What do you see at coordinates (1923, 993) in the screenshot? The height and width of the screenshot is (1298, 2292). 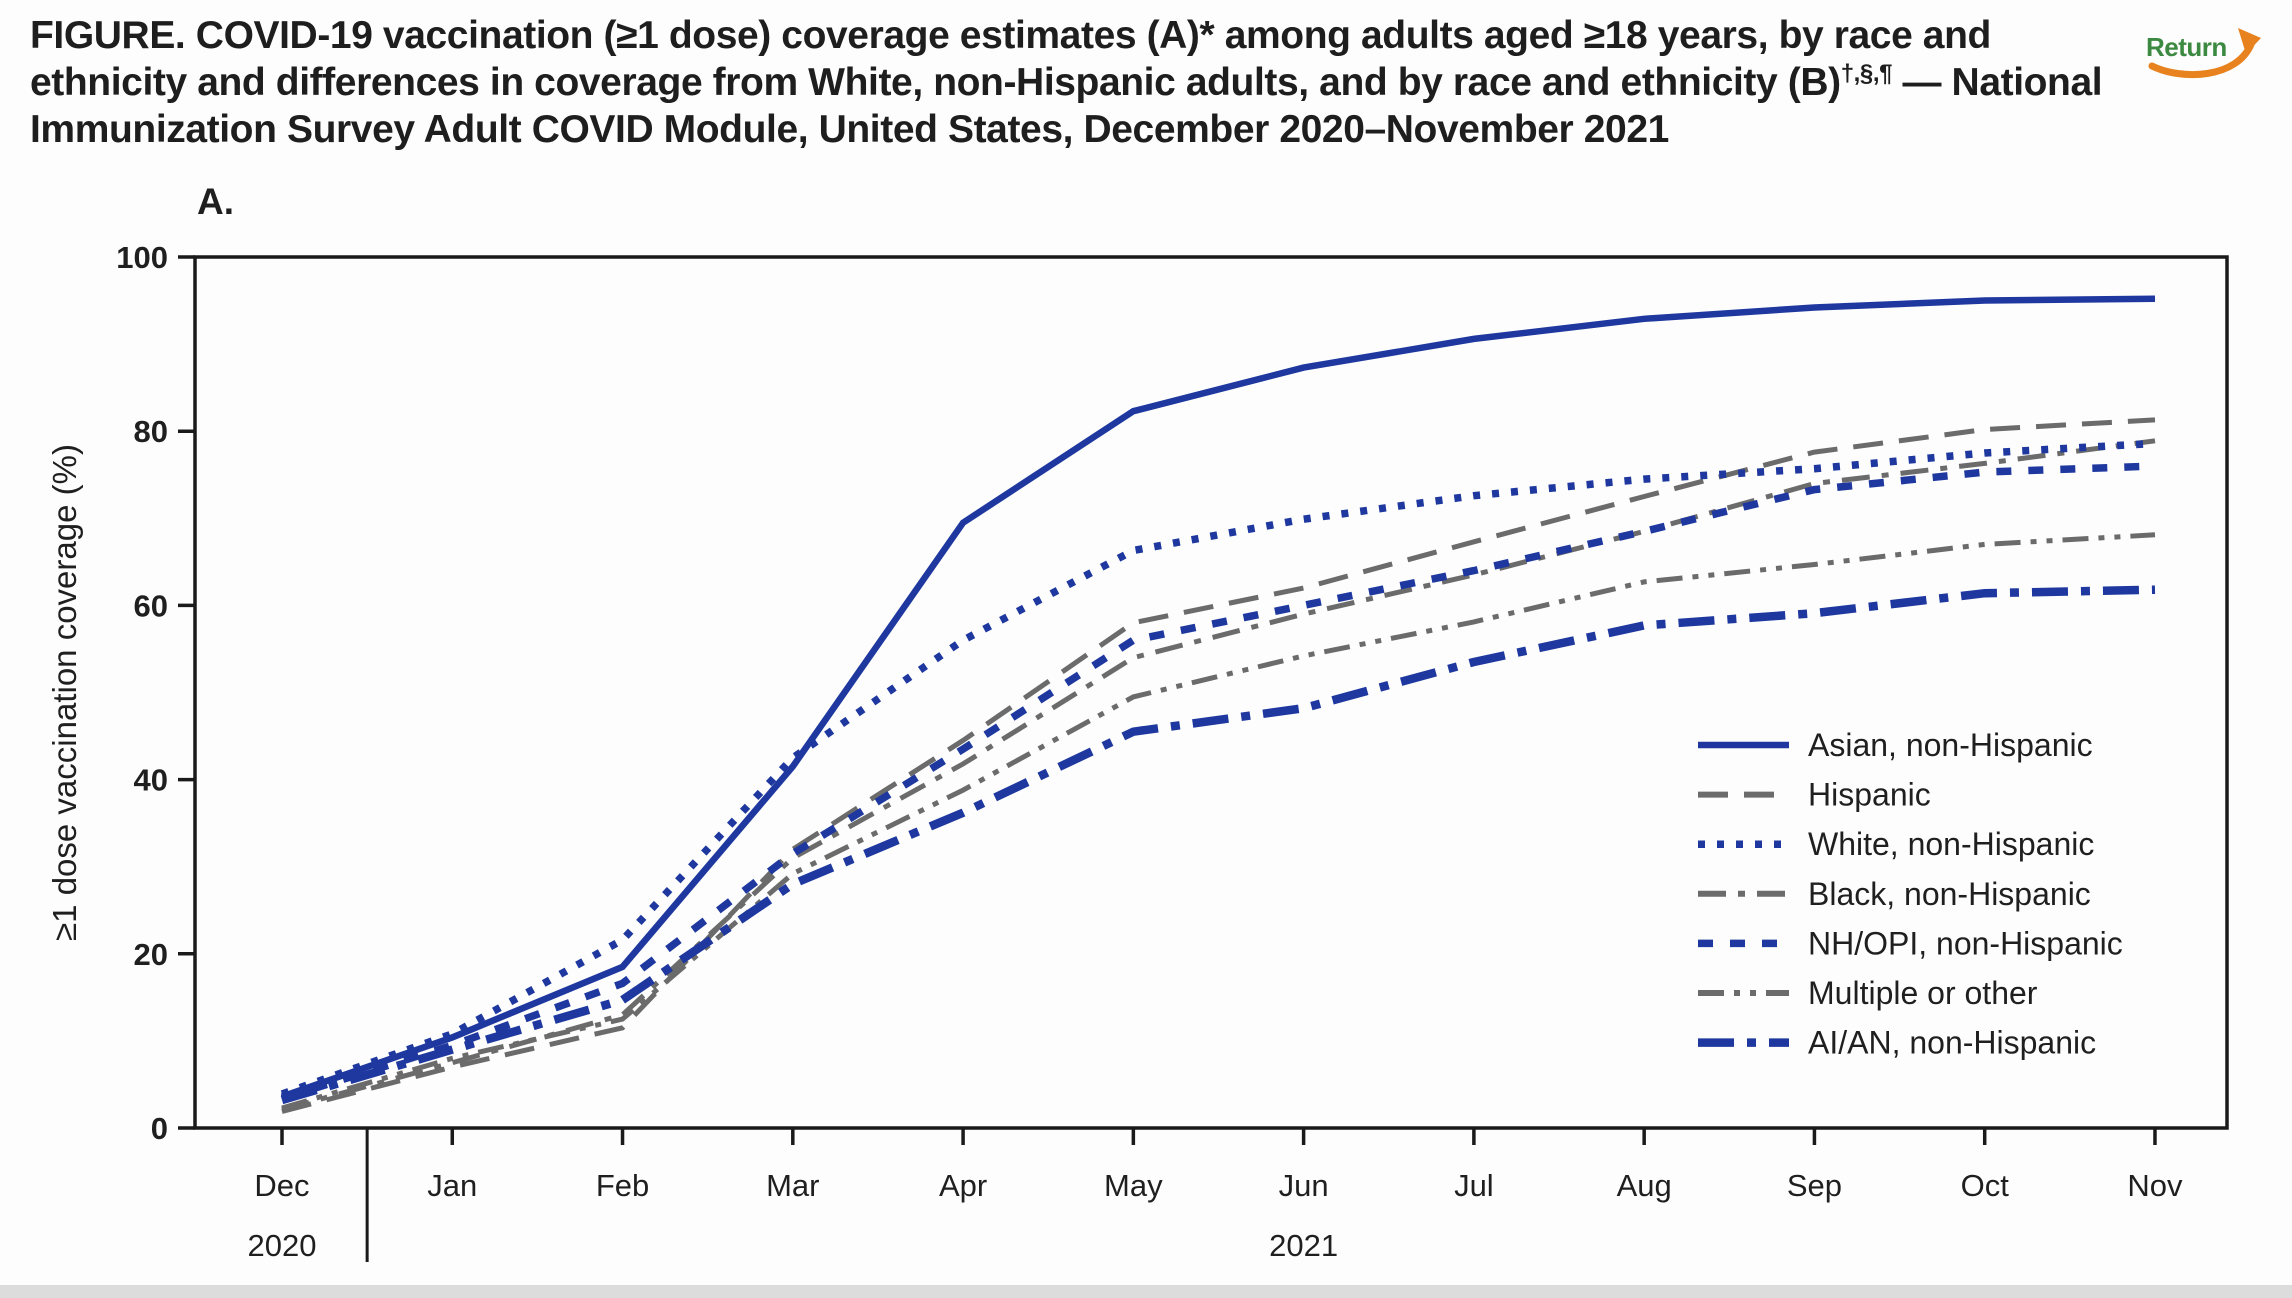 I see `legend-label: Multiple or other` at bounding box center [1923, 993].